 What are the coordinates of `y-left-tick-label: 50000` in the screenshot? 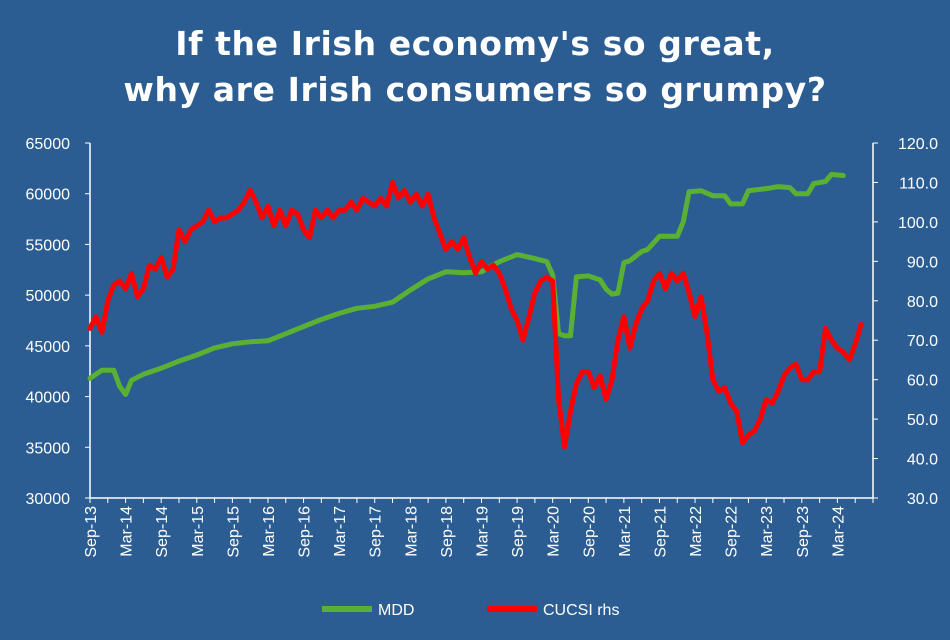 It's located at (48, 296).